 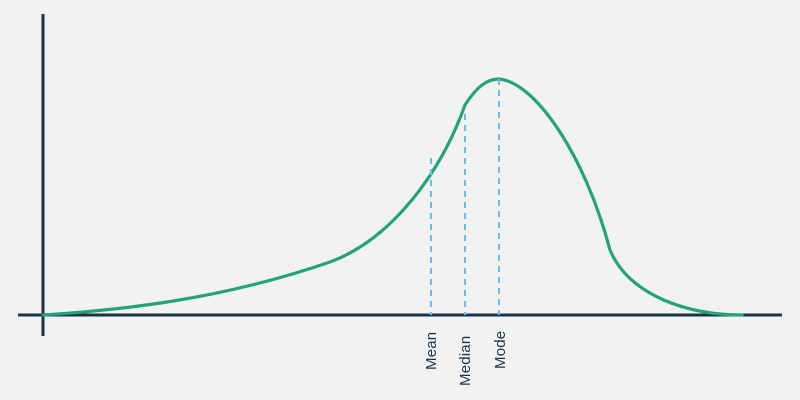 I want to click on mode-label: Mode, so click(x=500, y=350).